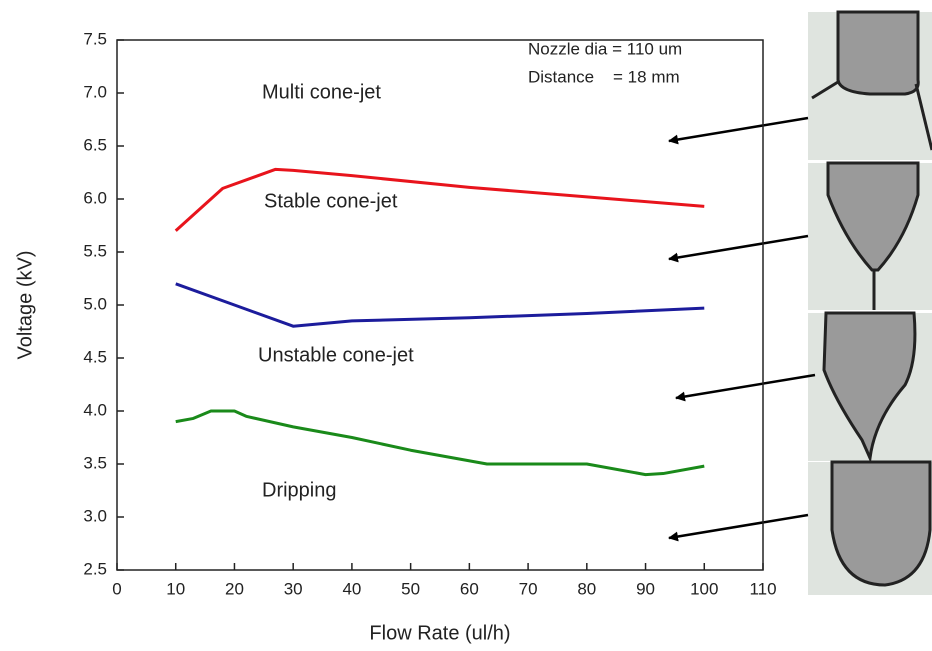  I want to click on x-tick-label: 100, so click(704, 588).